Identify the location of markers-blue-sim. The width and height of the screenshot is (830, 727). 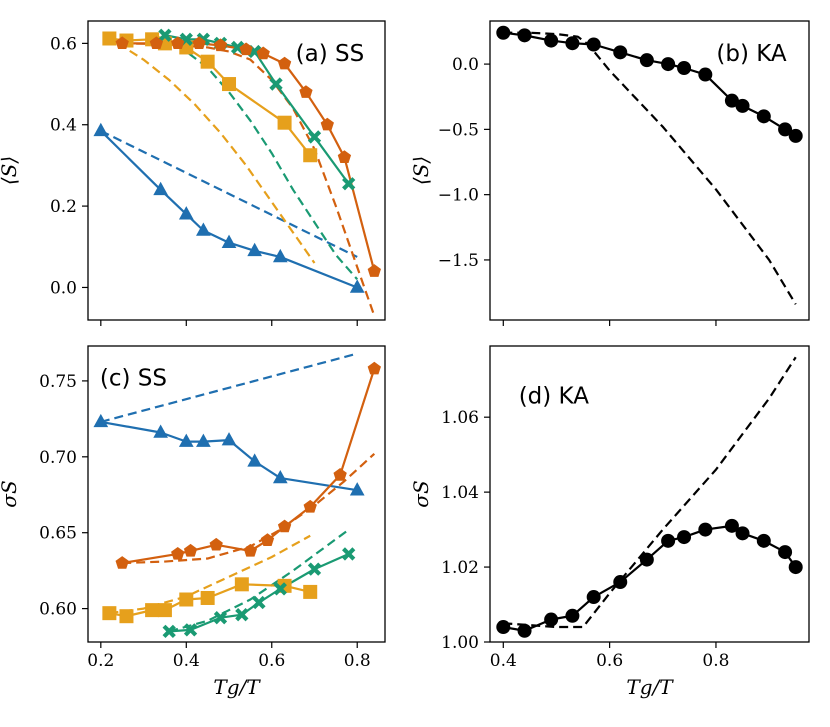
(229, 454).